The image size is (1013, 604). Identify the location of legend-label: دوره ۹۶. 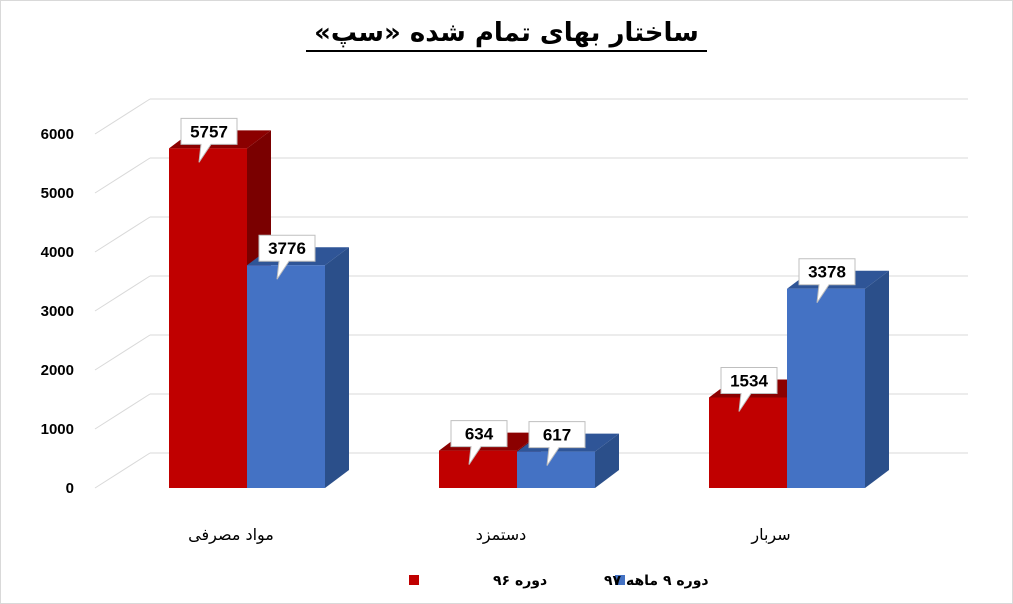
(520, 581).